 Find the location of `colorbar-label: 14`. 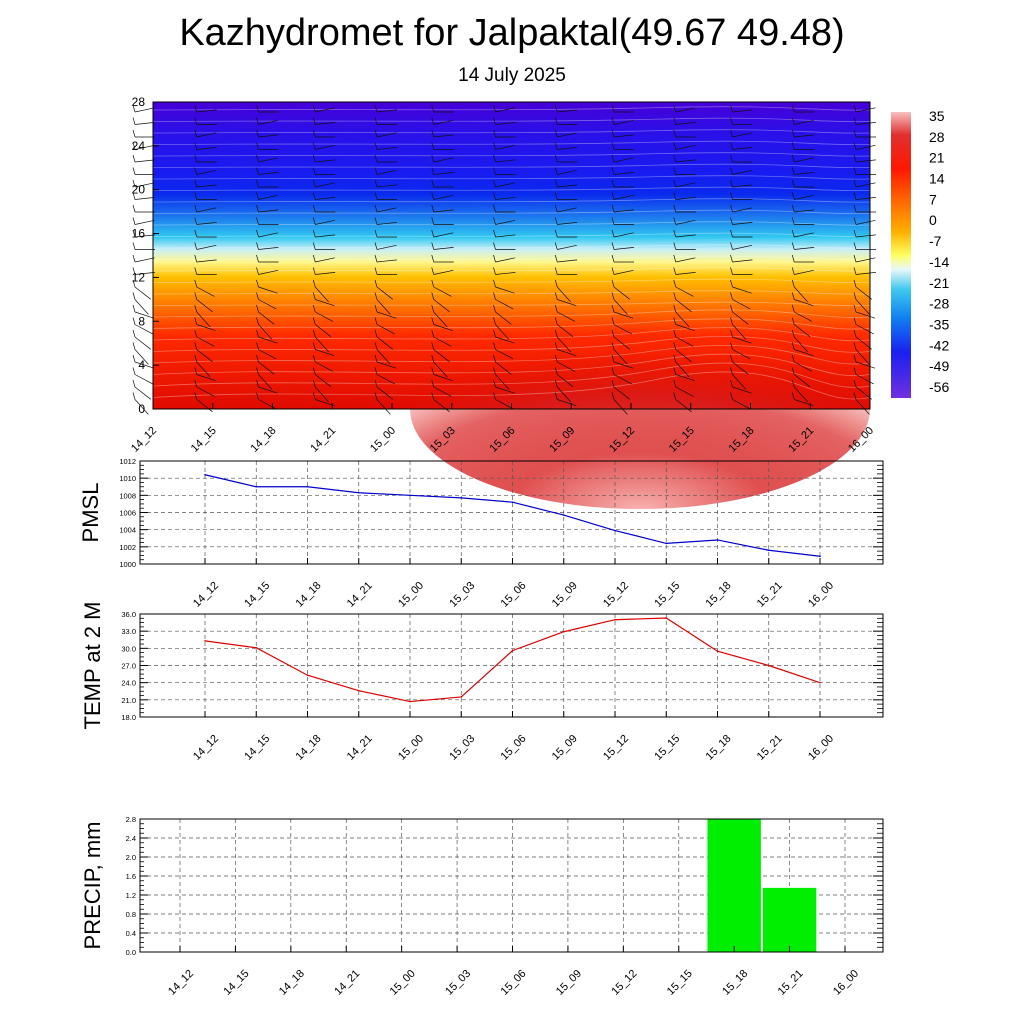

colorbar-label: 14 is located at coordinates (937, 179).